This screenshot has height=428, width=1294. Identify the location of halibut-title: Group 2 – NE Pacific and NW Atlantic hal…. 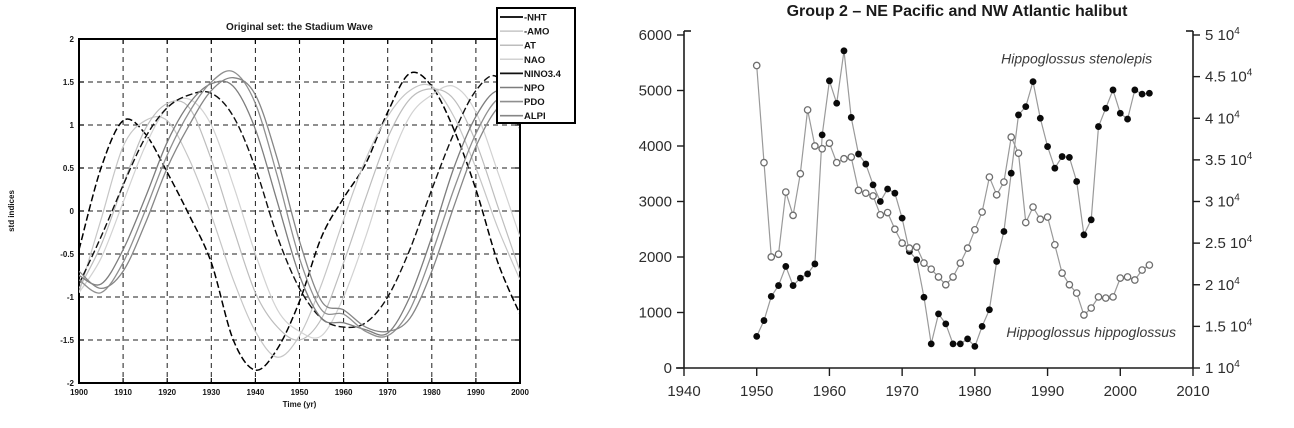
(957, 11).